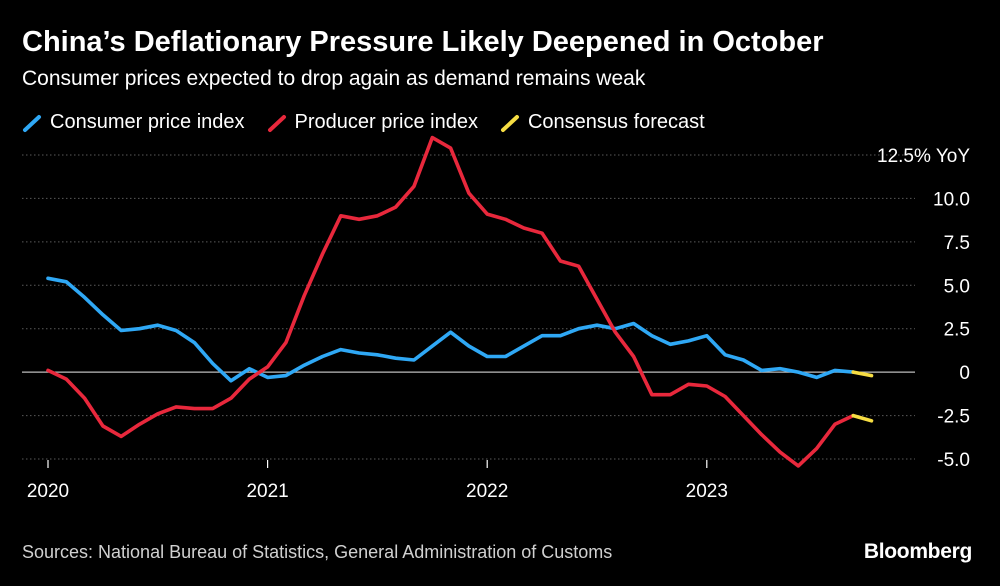  I want to click on legend-ppi-swatch-icon, so click(276, 123).